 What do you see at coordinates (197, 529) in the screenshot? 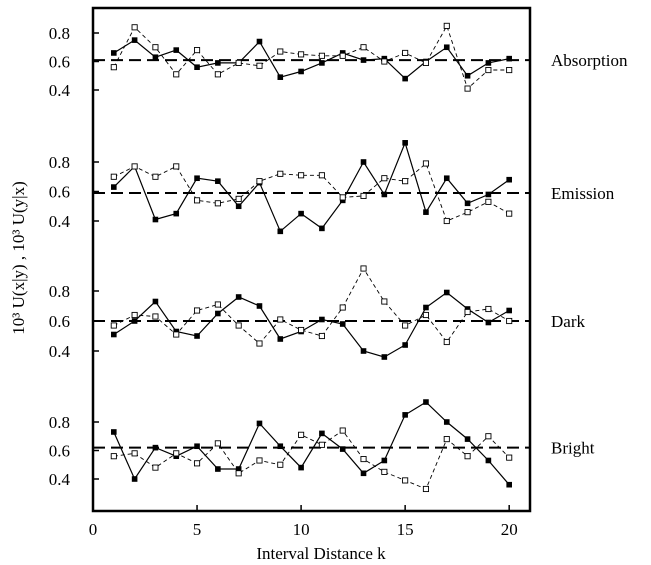
I see `x-tick-label: 5` at bounding box center [197, 529].